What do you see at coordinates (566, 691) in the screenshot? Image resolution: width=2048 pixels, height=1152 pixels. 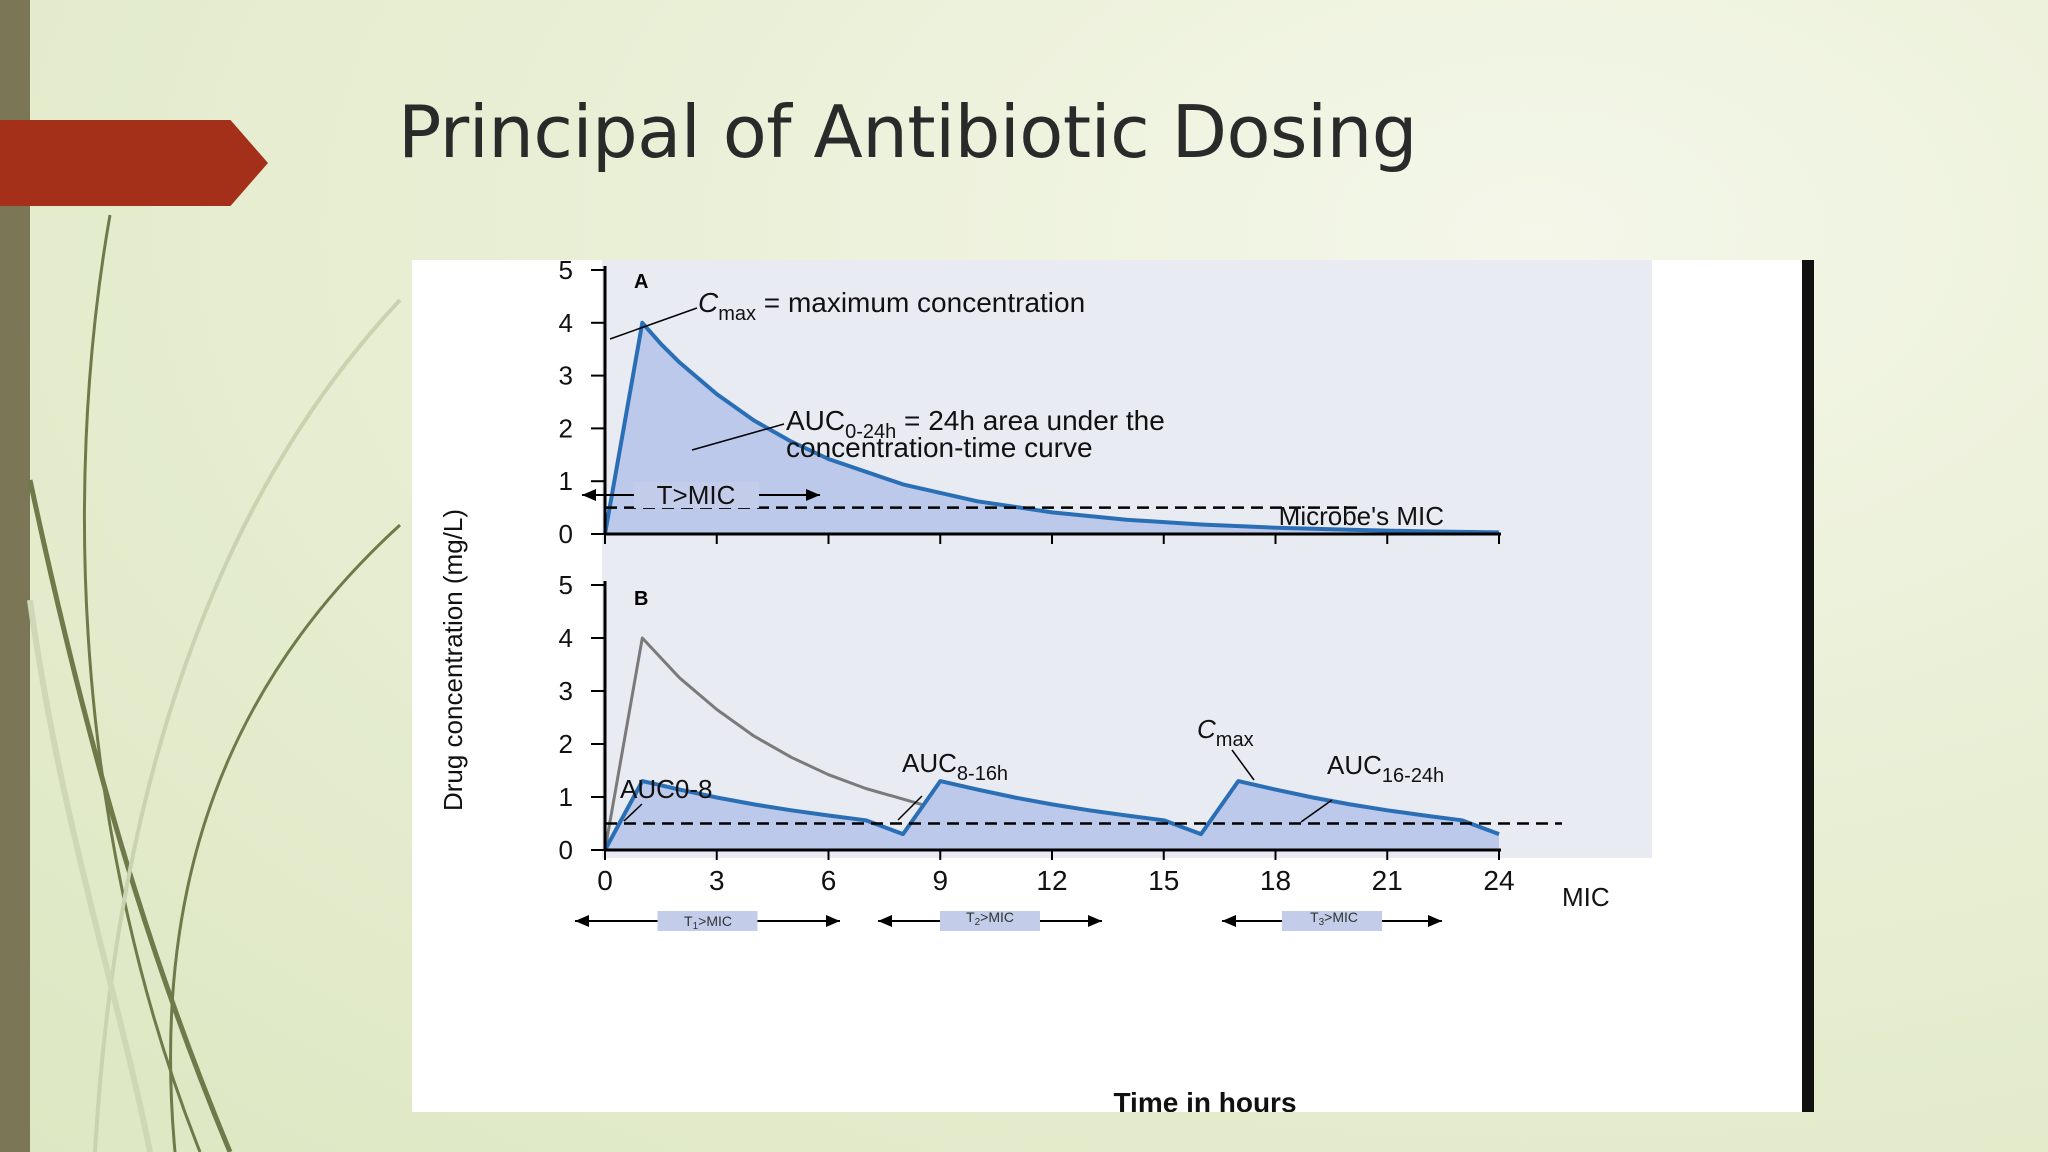 I see `panel-b-y-tick-label-3: 3` at bounding box center [566, 691].